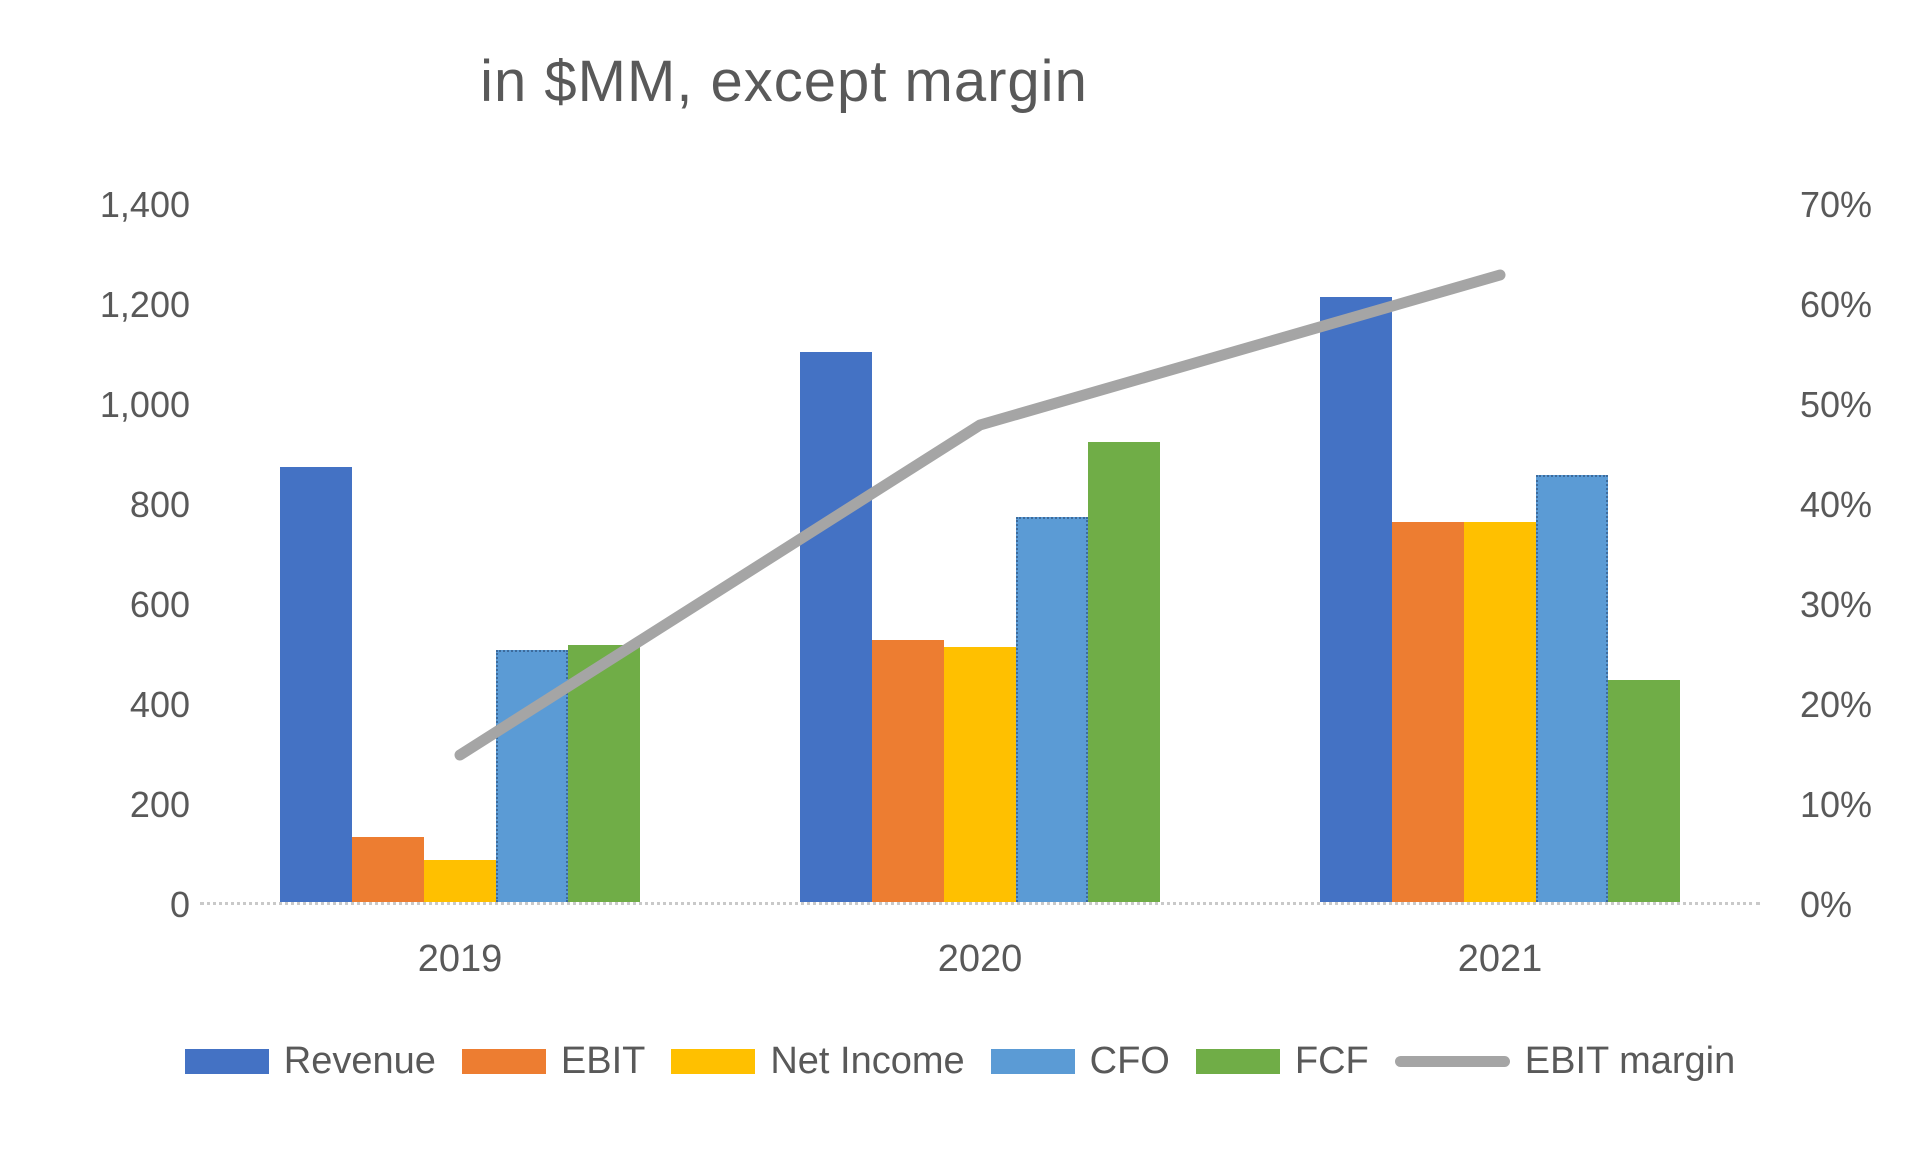 This screenshot has width=1920, height=1152. Describe the element at coordinates (1630, 1061) in the screenshot. I see `legend-label: EBIT margin` at that location.